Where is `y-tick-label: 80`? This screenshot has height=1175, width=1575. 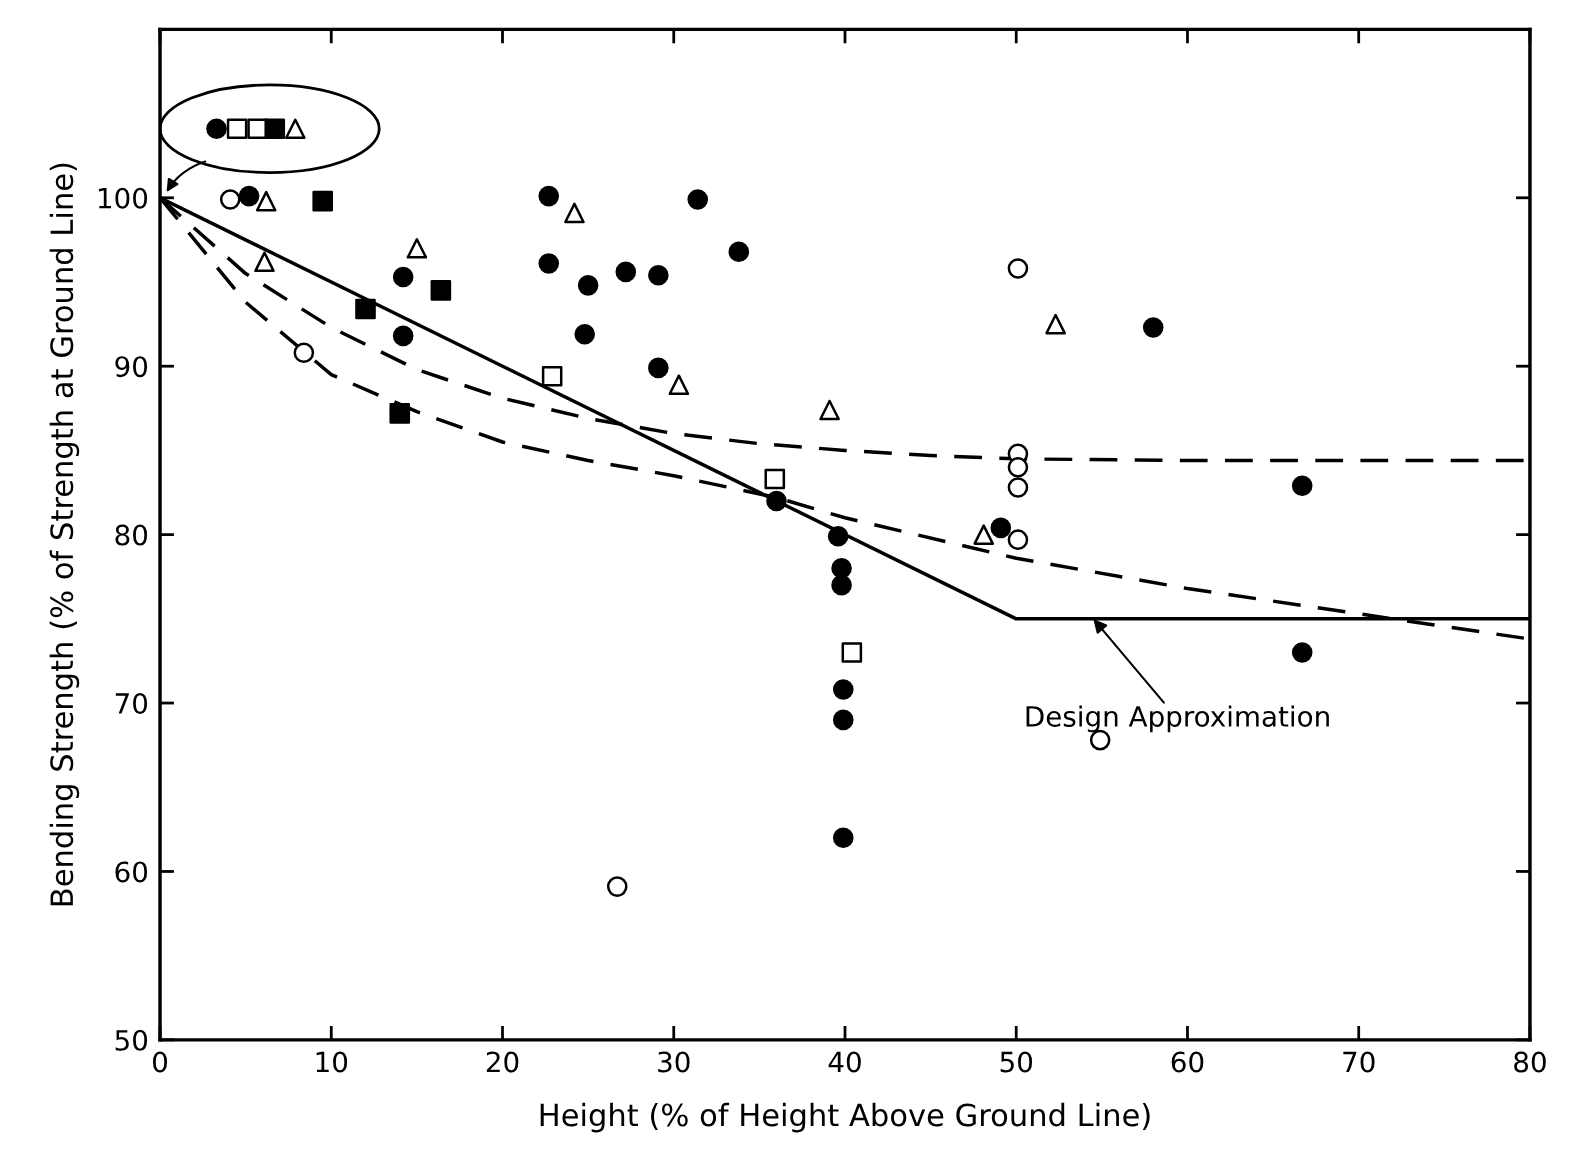
y-tick-label: 80 is located at coordinates (131, 535).